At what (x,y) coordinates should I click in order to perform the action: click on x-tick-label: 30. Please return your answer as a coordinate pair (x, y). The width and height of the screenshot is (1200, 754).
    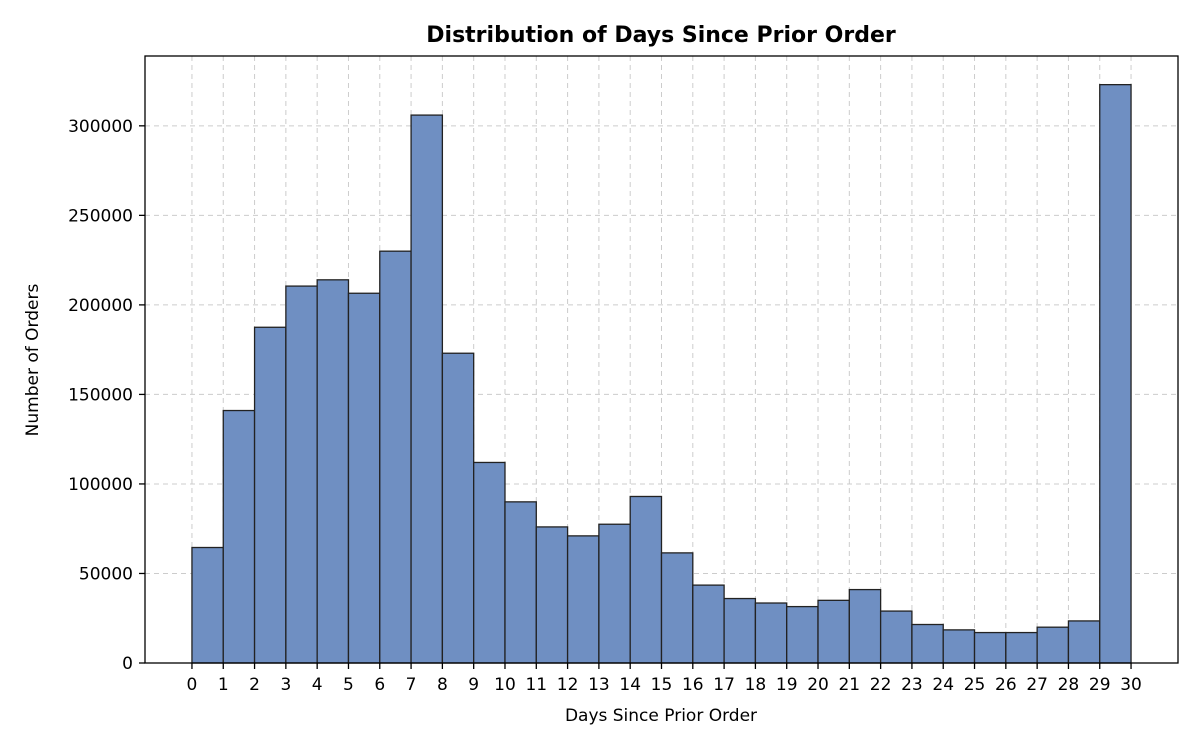
    Looking at the image, I should click on (1131, 685).